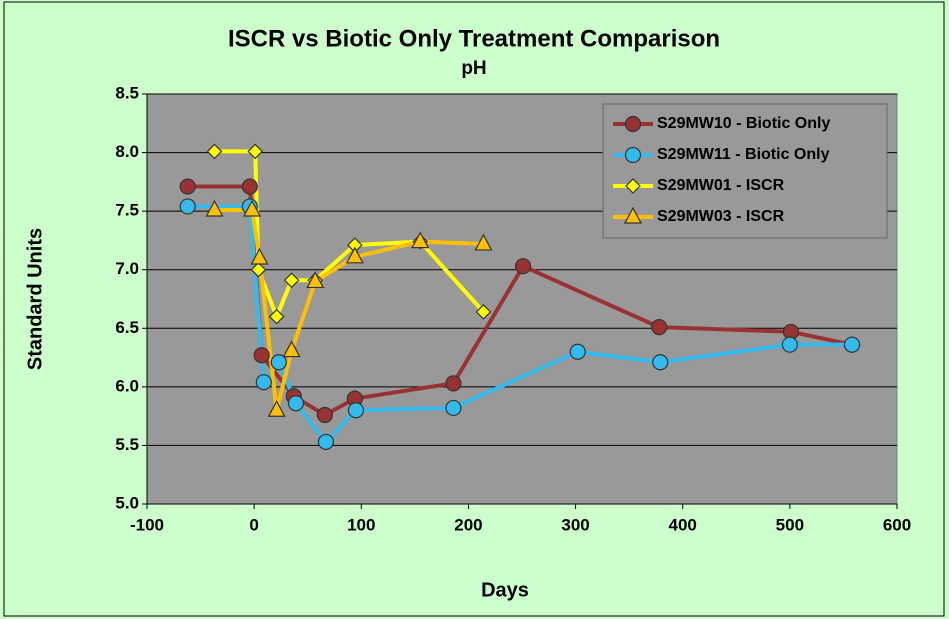 This screenshot has height=619, width=949. I want to click on x-tick-label: 200, so click(468, 524).